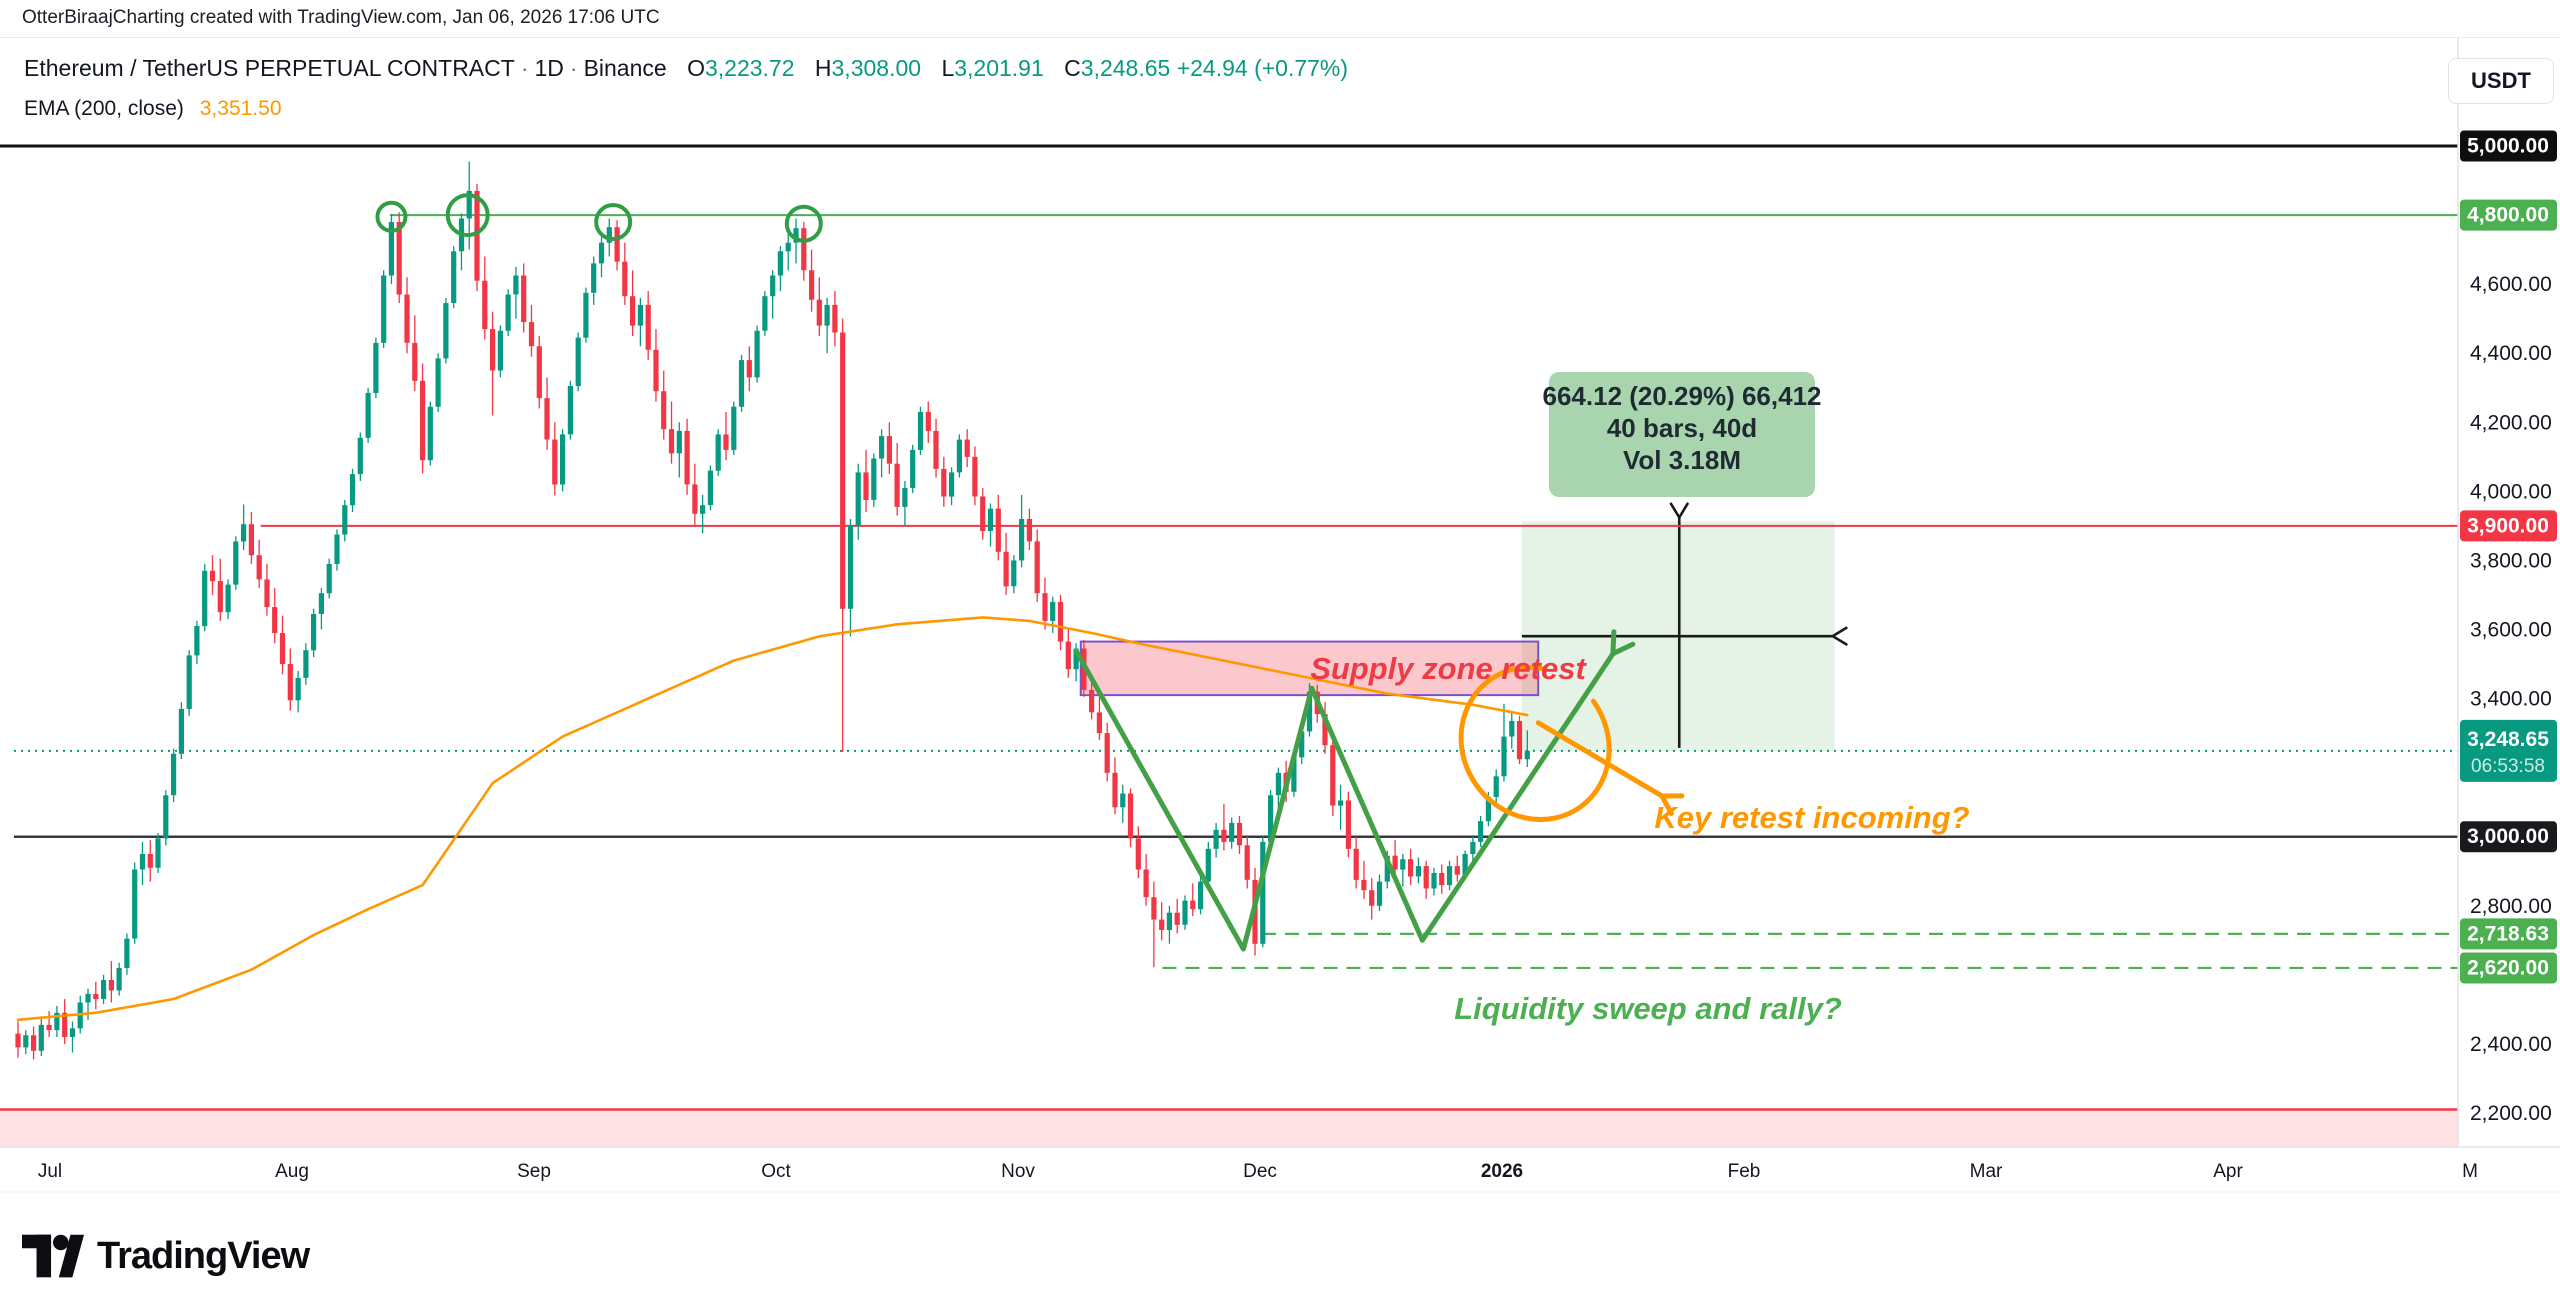  Describe the element at coordinates (2511, 1113) in the screenshot. I see `price-tick: 2,200.00` at that location.